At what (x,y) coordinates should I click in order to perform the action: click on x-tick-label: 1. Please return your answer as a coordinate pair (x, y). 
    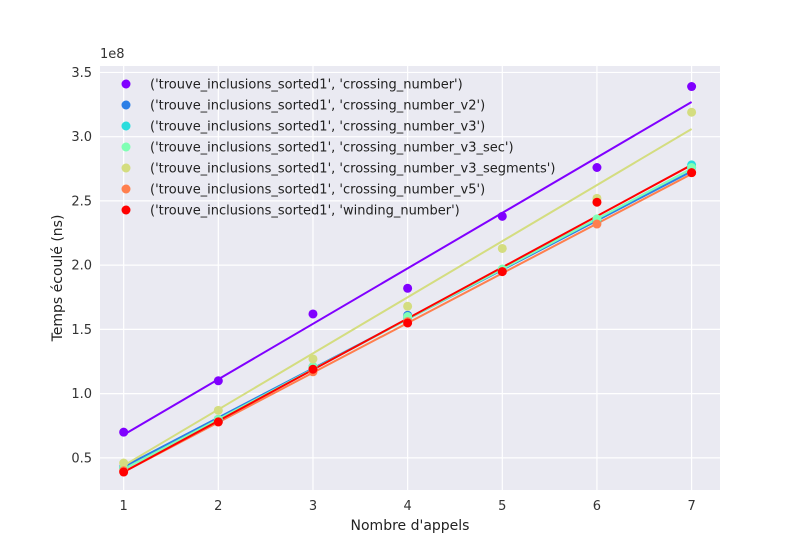
    Looking at the image, I should click on (124, 506).